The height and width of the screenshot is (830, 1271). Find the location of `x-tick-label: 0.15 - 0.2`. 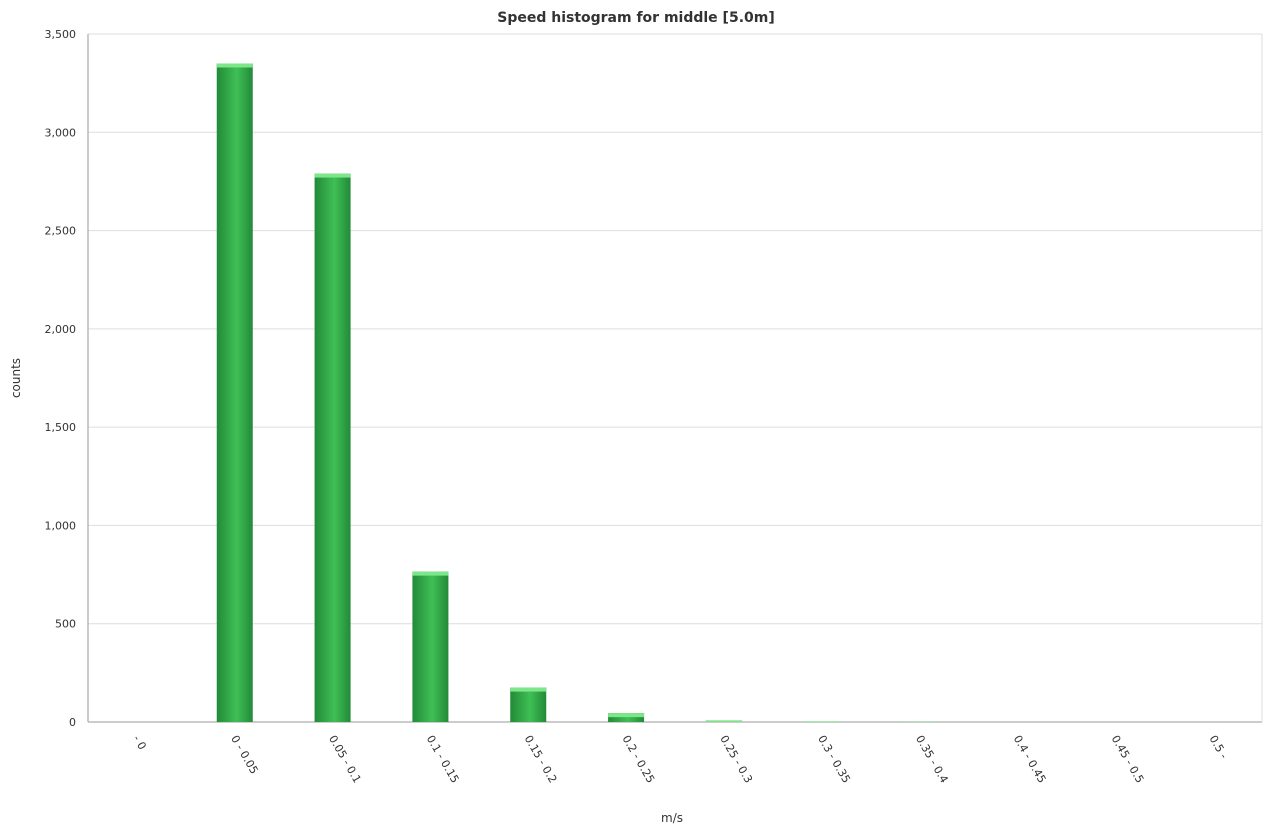

x-tick-label: 0.15 - 0.2 is located at coordinates (541, 759).